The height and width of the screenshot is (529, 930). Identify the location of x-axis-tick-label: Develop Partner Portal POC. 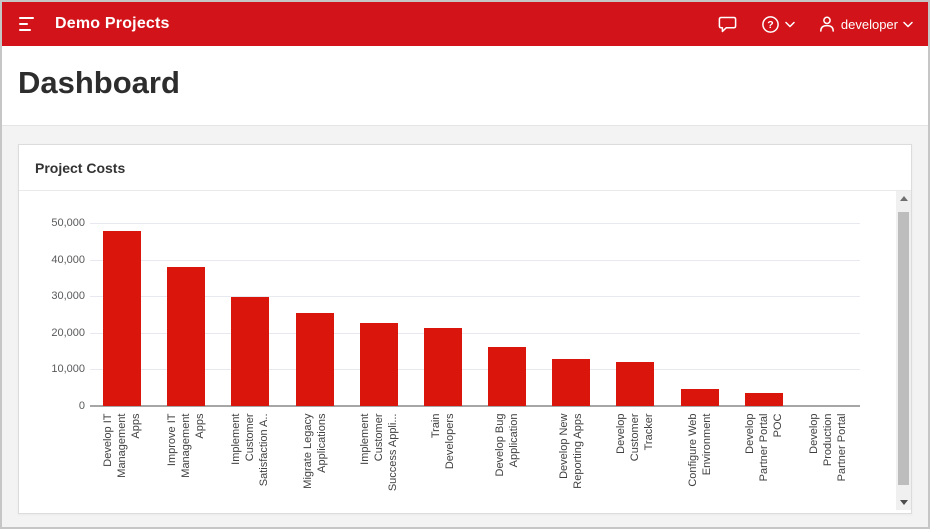
(763, 447).